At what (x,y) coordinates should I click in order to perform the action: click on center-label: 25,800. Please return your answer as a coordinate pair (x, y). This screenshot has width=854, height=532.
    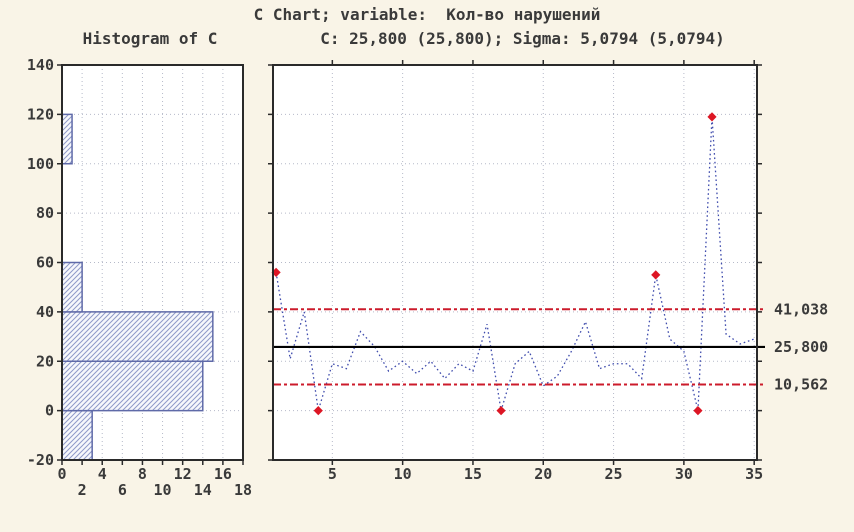
    Looking at the image, I should click on (801, 347).